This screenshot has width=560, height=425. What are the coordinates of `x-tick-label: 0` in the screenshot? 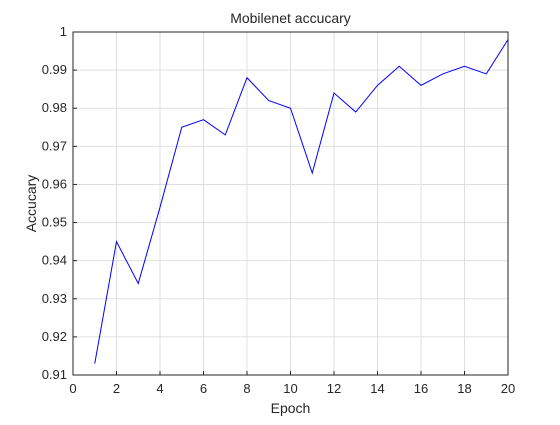 It's located at (72, 388).